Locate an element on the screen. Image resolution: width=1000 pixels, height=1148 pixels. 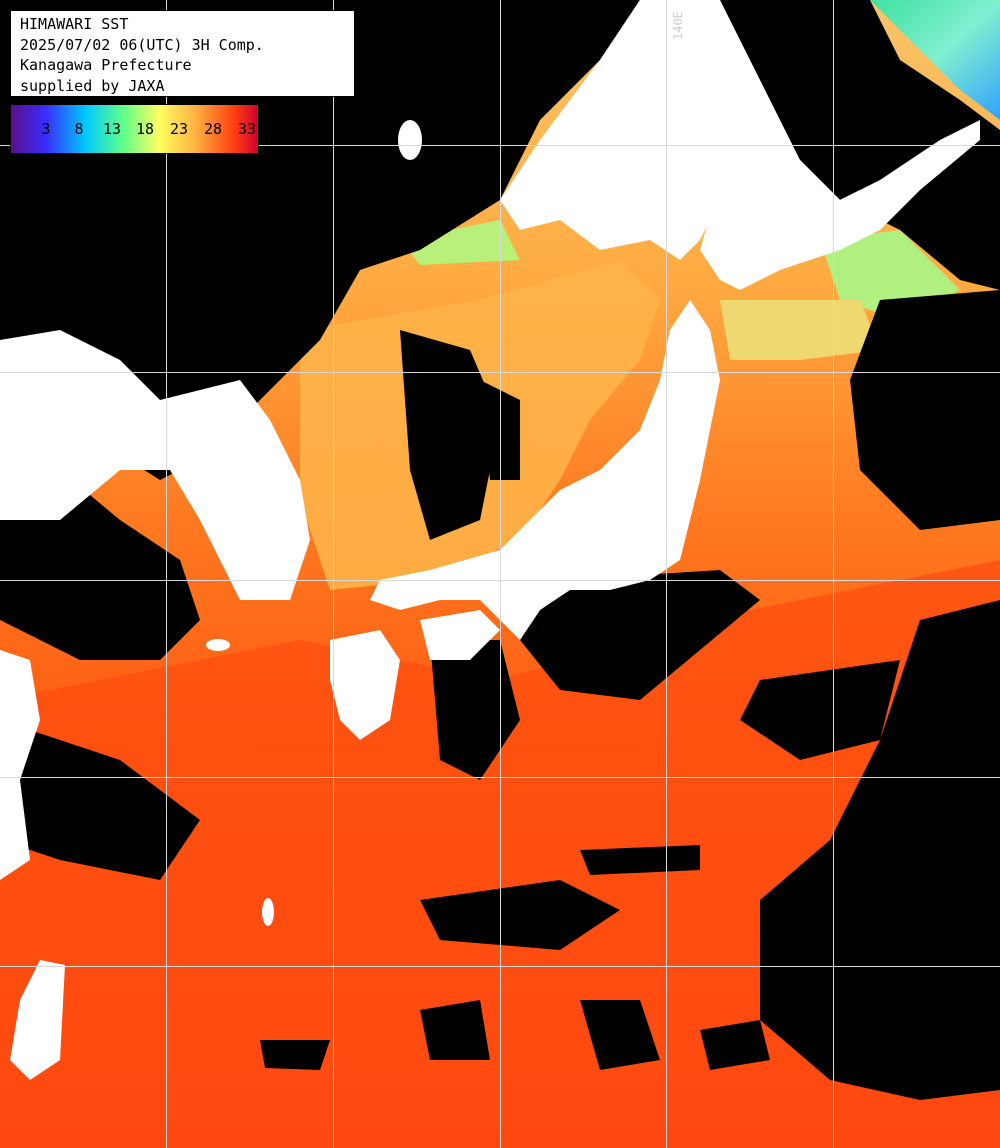
provider-prefecture: Kanagawa Prefecture is located at coordinates (106, 65).